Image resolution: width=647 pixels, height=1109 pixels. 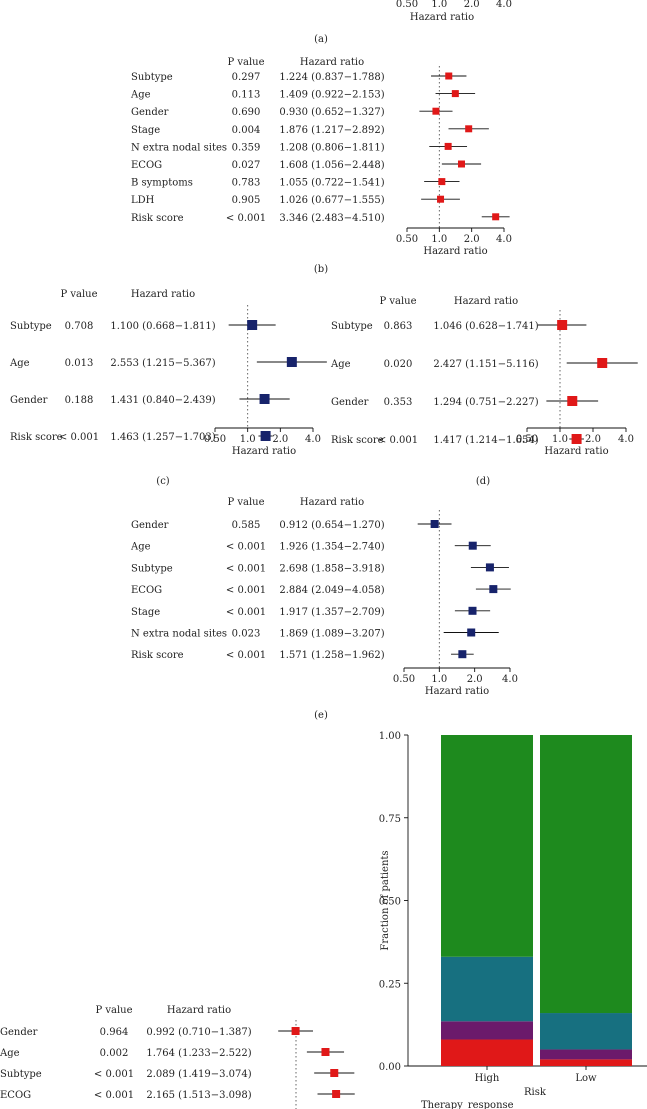 I want to click on row-hazard-ratio-text: 1.876 (1.217−2.892), so click(x=331, y=130).